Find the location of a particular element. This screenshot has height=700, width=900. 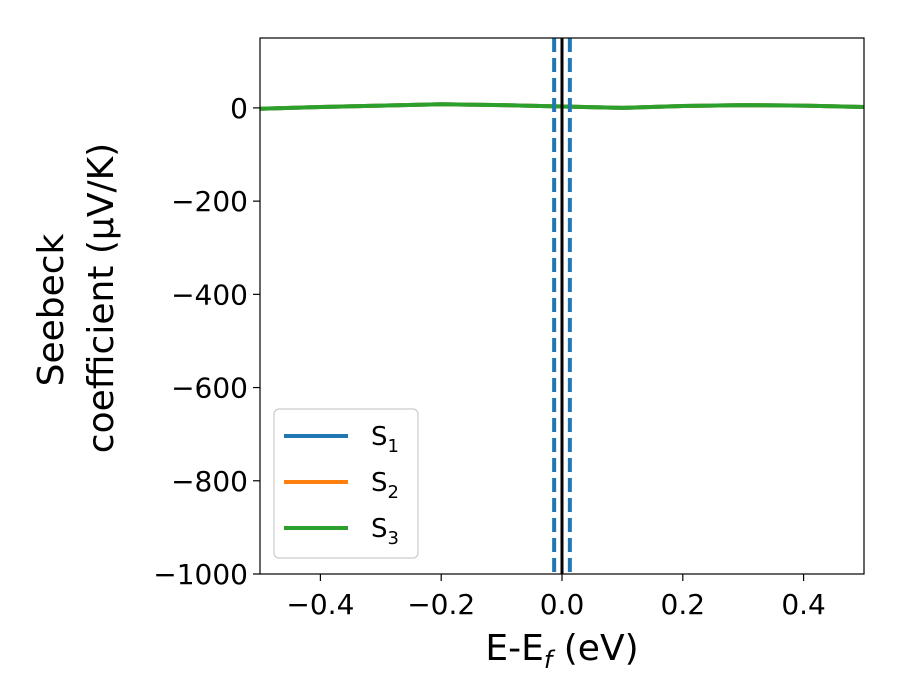

x-tick-label: −0.4 is located at coordinates (320, 604).